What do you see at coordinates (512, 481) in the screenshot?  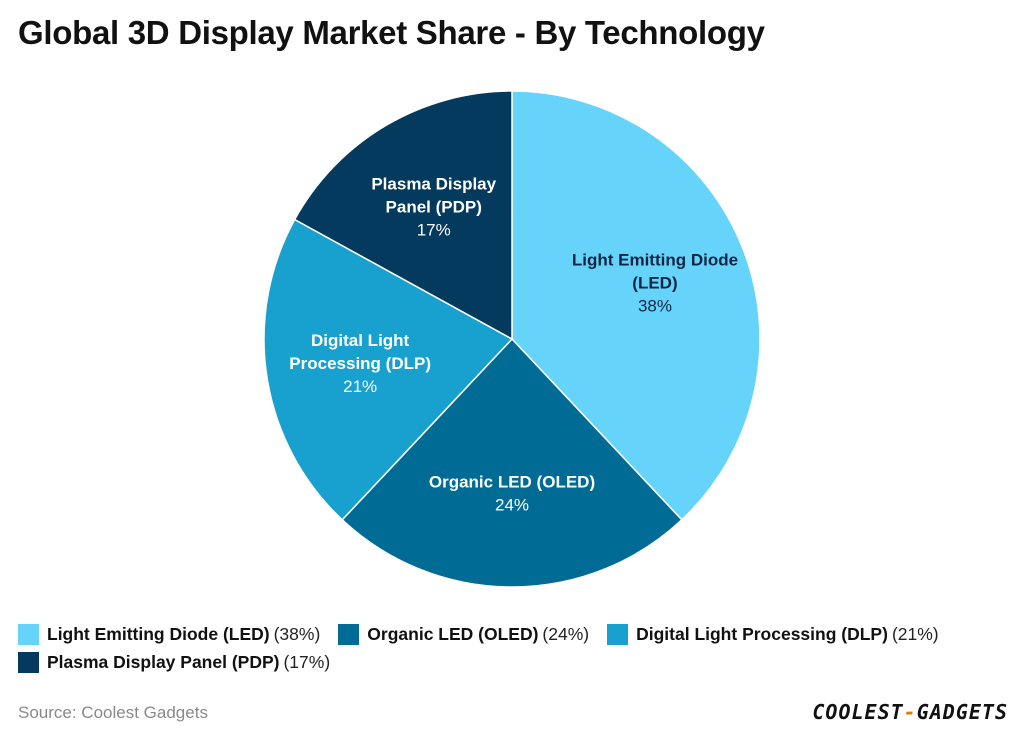 I see `slice-label-oled-line-1: Organic LED (OLED)` at bounding box center [512, 481].